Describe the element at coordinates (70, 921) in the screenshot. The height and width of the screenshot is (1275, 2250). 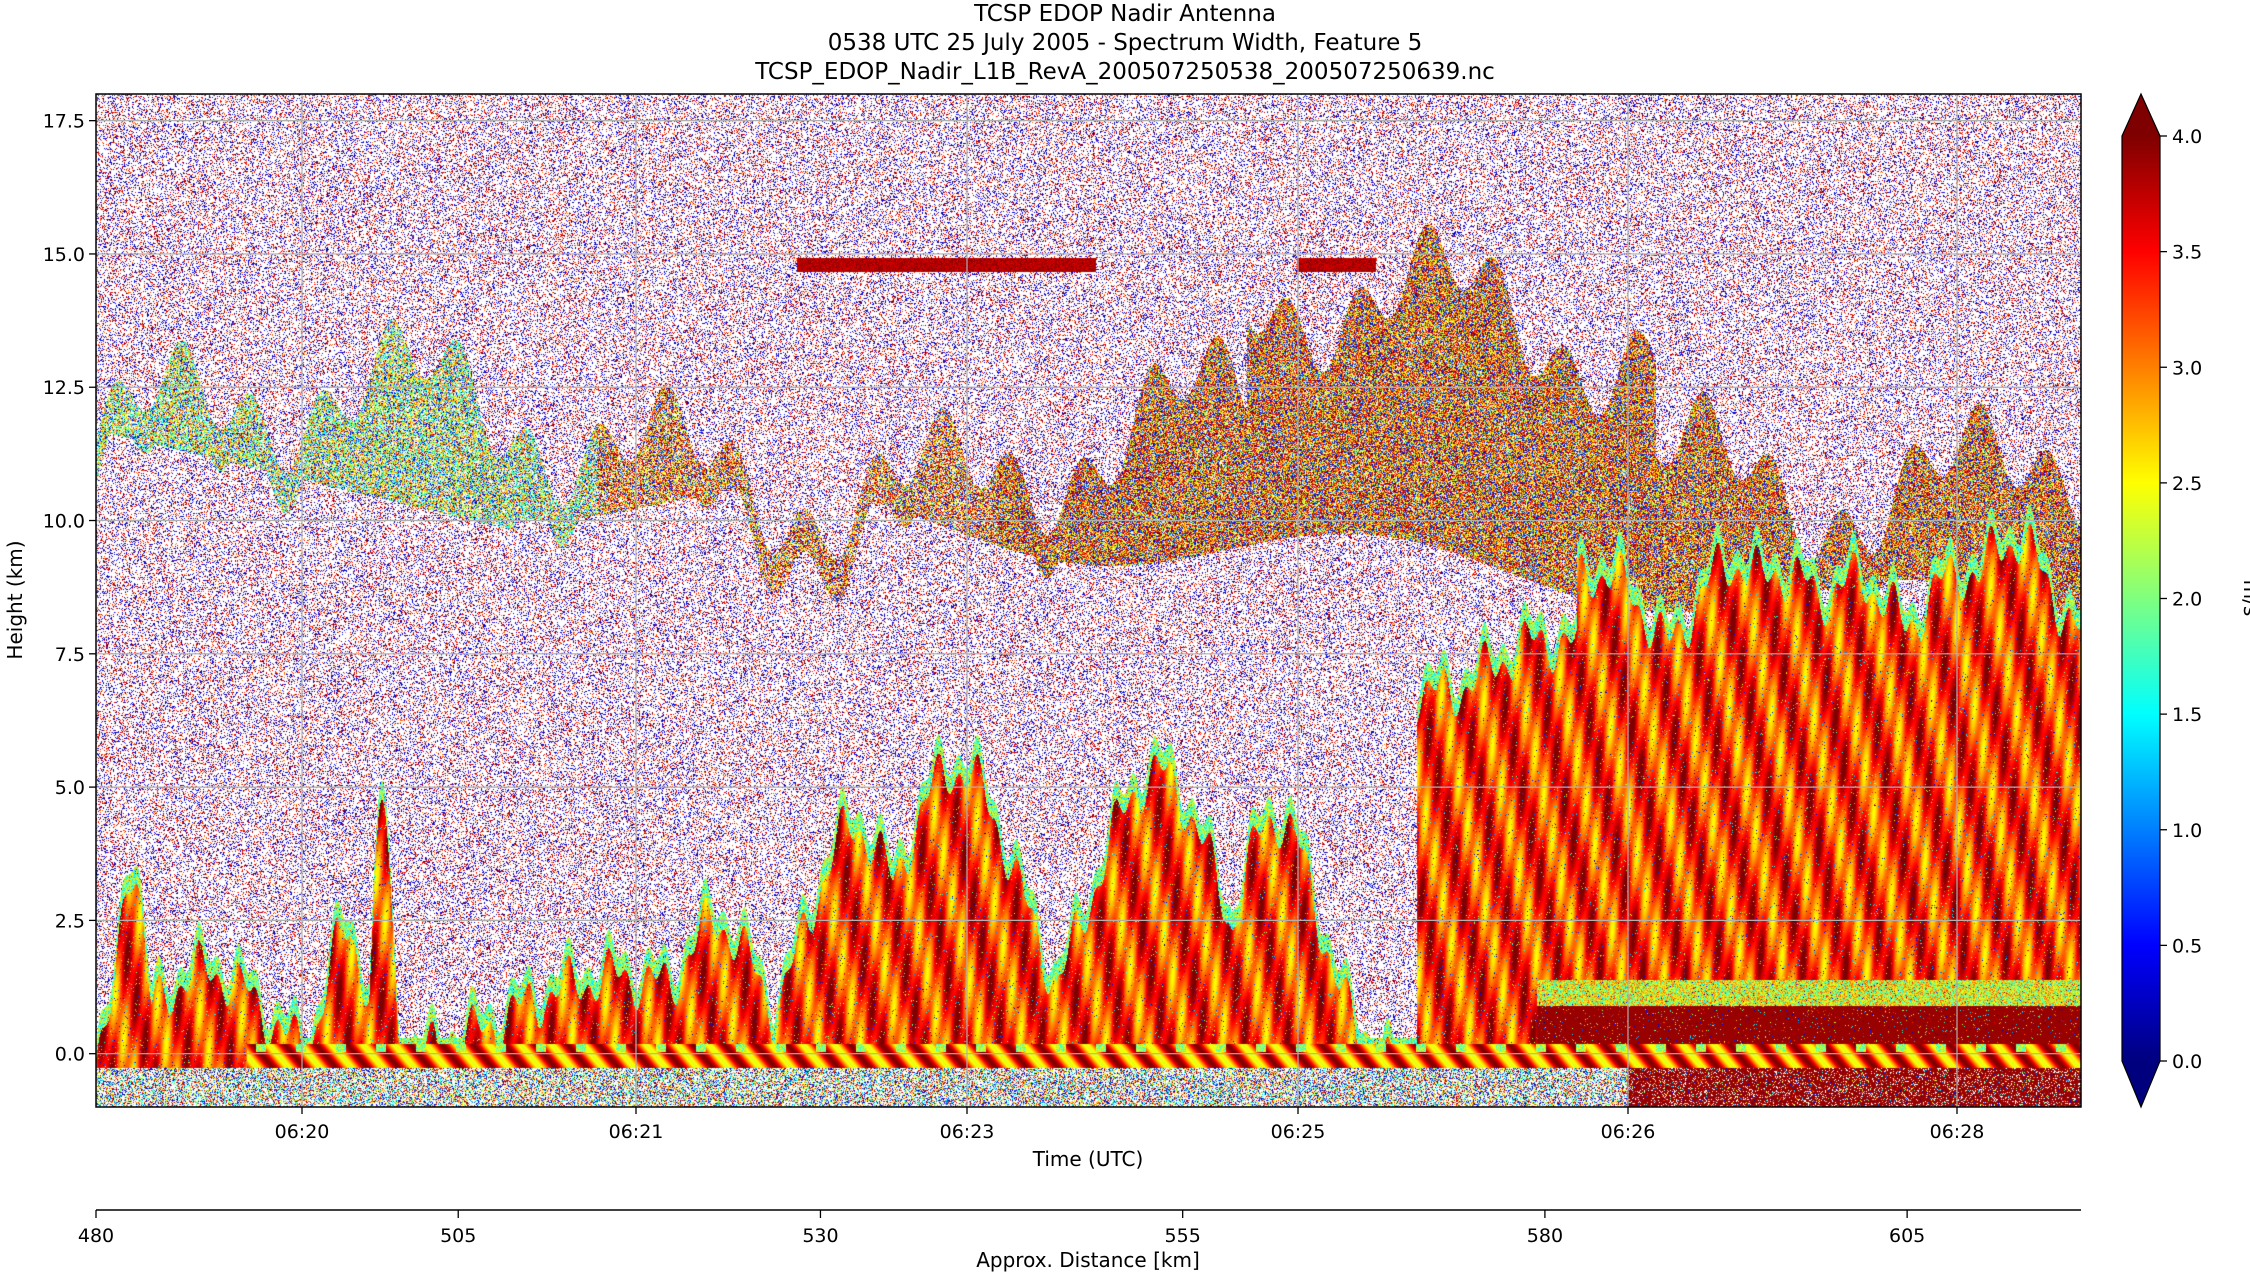
I see `y-tick-label: 2.5` at that location.